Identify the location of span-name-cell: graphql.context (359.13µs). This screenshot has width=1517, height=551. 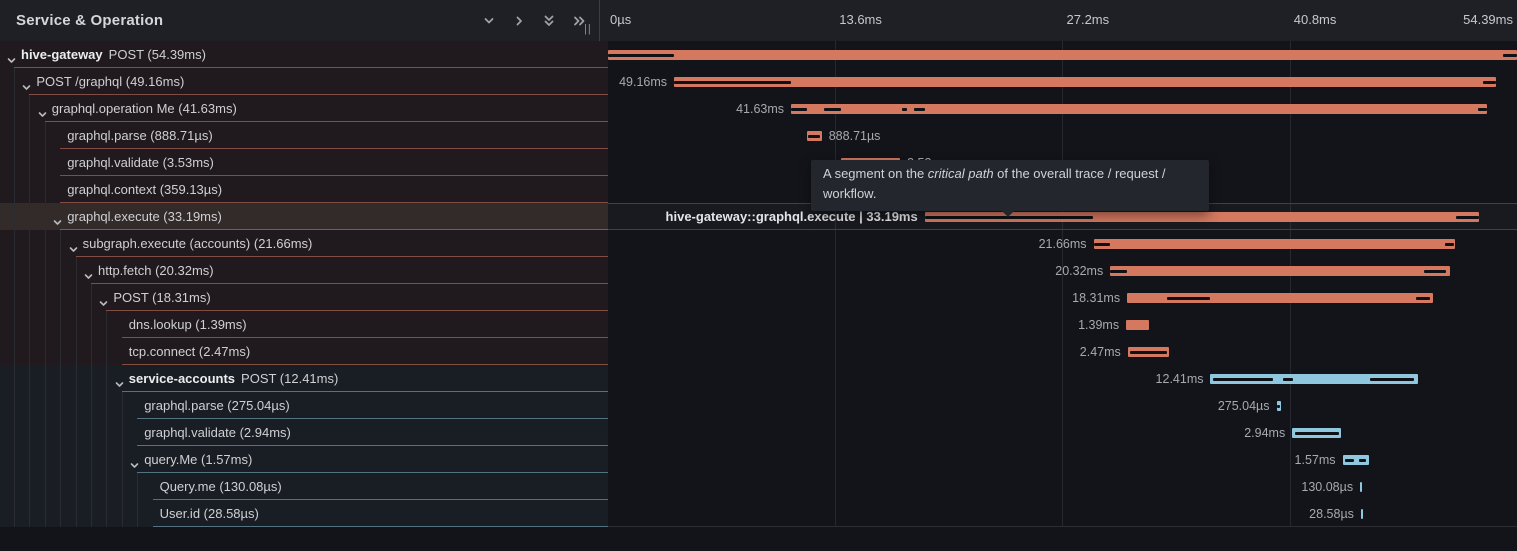
(304, 189).